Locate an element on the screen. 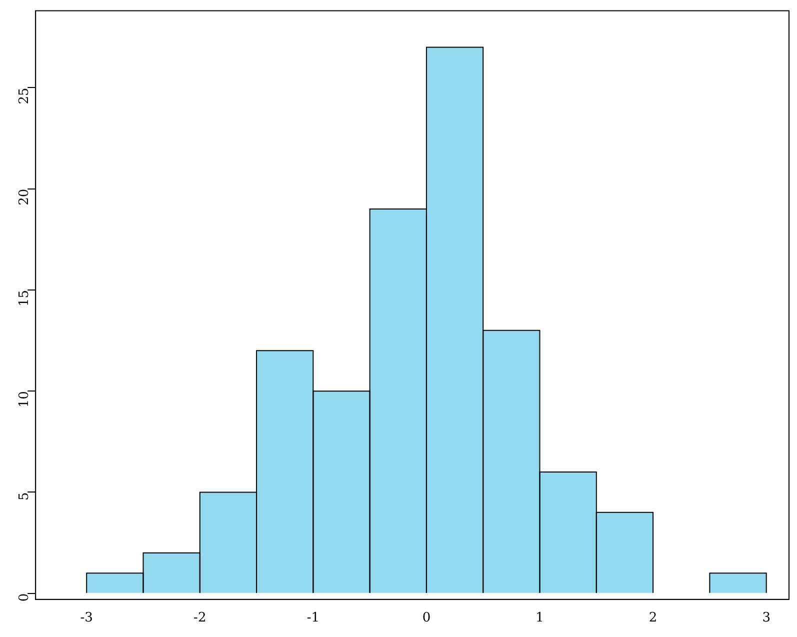 The image size is (797, 637). y-tick-label: 15 is located at coordinates (24, 298).